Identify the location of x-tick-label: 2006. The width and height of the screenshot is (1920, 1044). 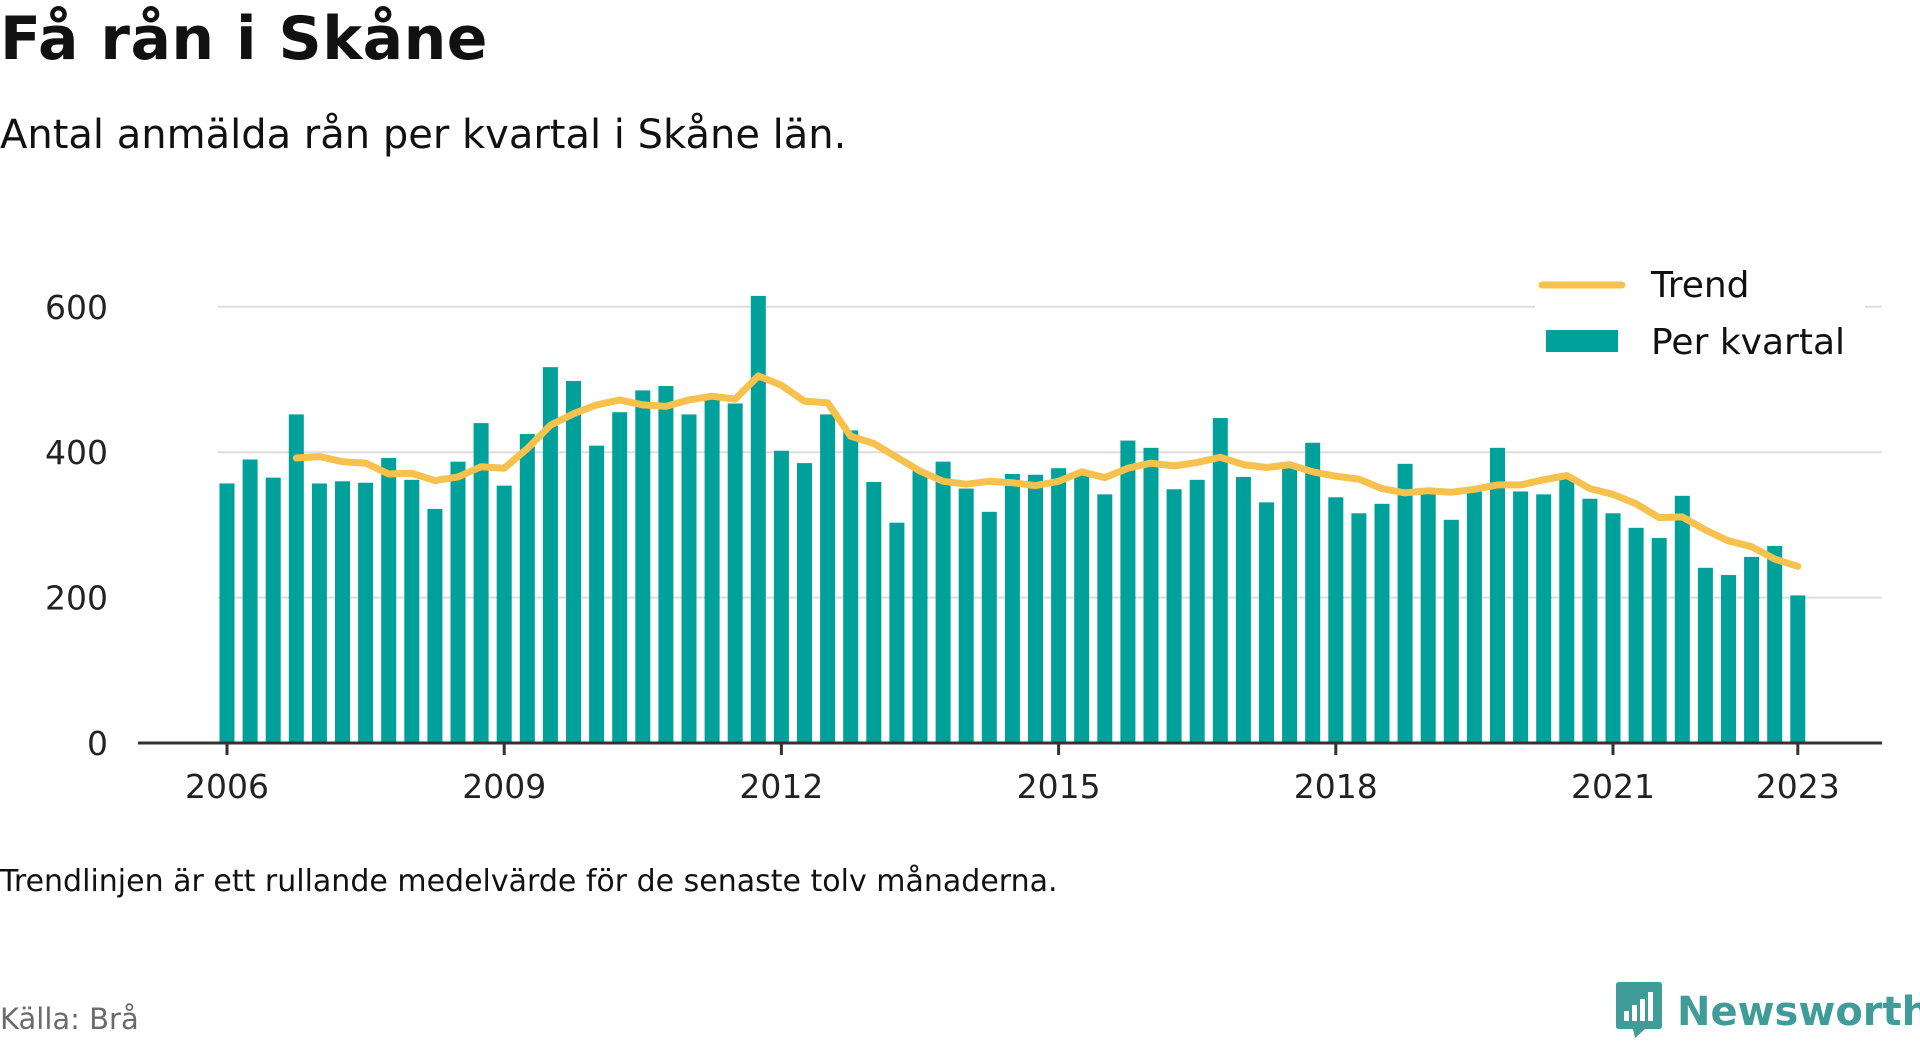
(227, 786).